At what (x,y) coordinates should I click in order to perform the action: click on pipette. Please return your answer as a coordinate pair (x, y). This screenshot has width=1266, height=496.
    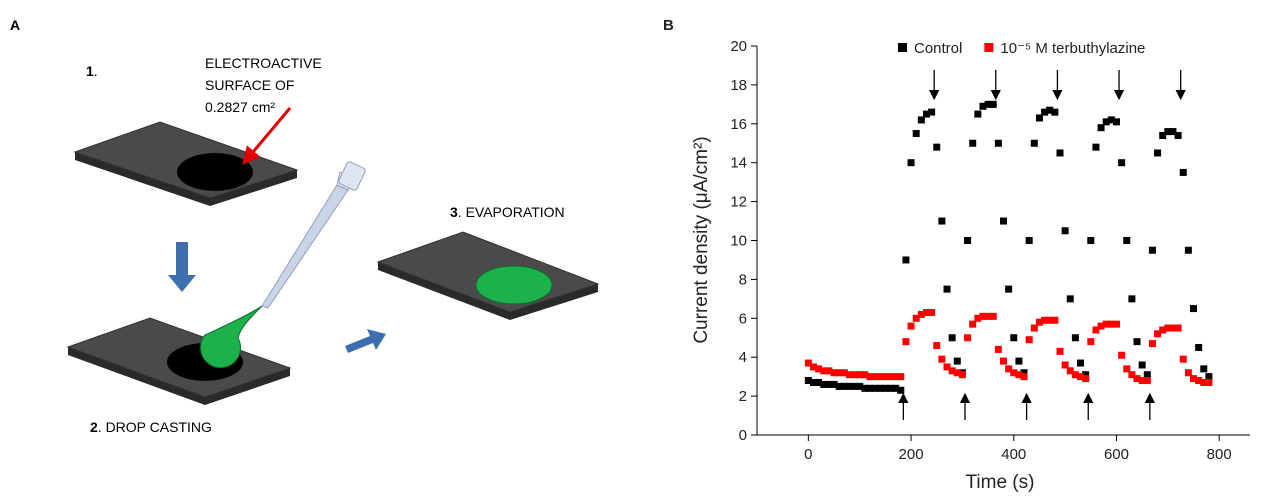
    Looking at the image, I should click on (313, 235).